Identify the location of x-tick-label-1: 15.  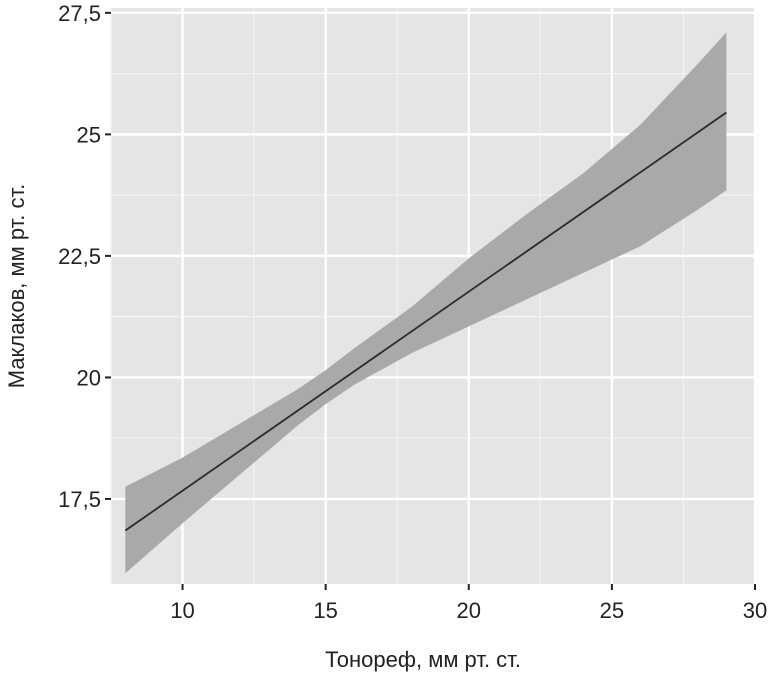
(325, 610).